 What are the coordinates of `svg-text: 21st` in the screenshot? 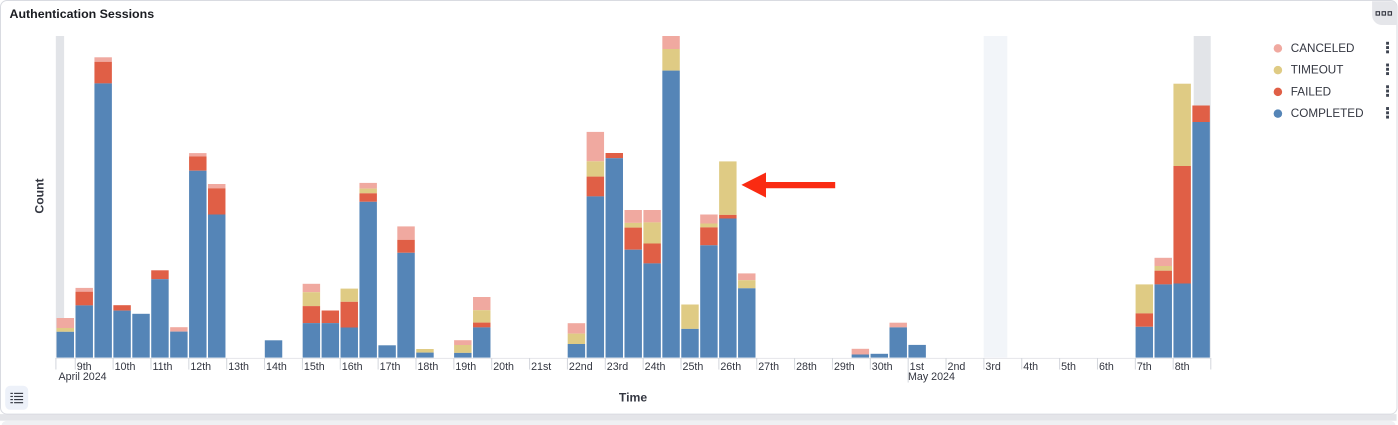 It's located at (541, 367).